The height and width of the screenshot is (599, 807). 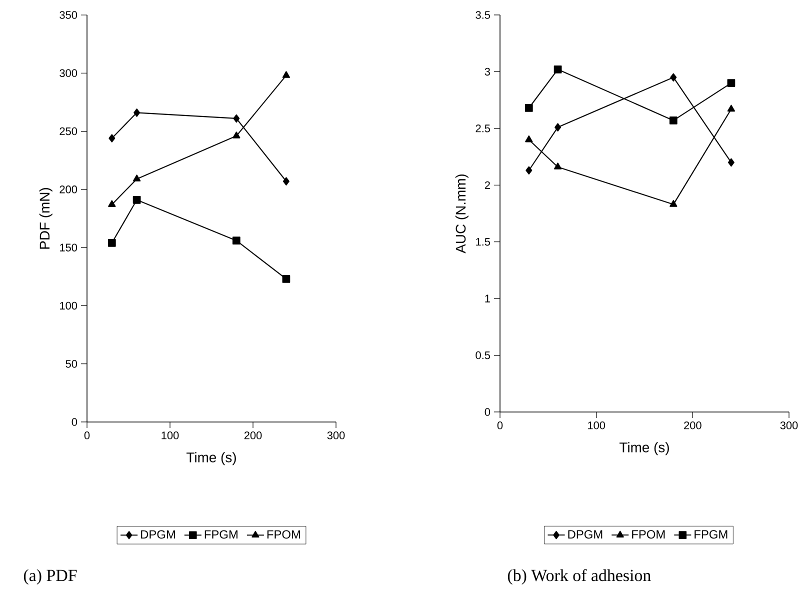 What do you see at coordinates (483, 355) in the screenshot?
I see `y-tick-label: 0.5` at bounding box center [483, 355].